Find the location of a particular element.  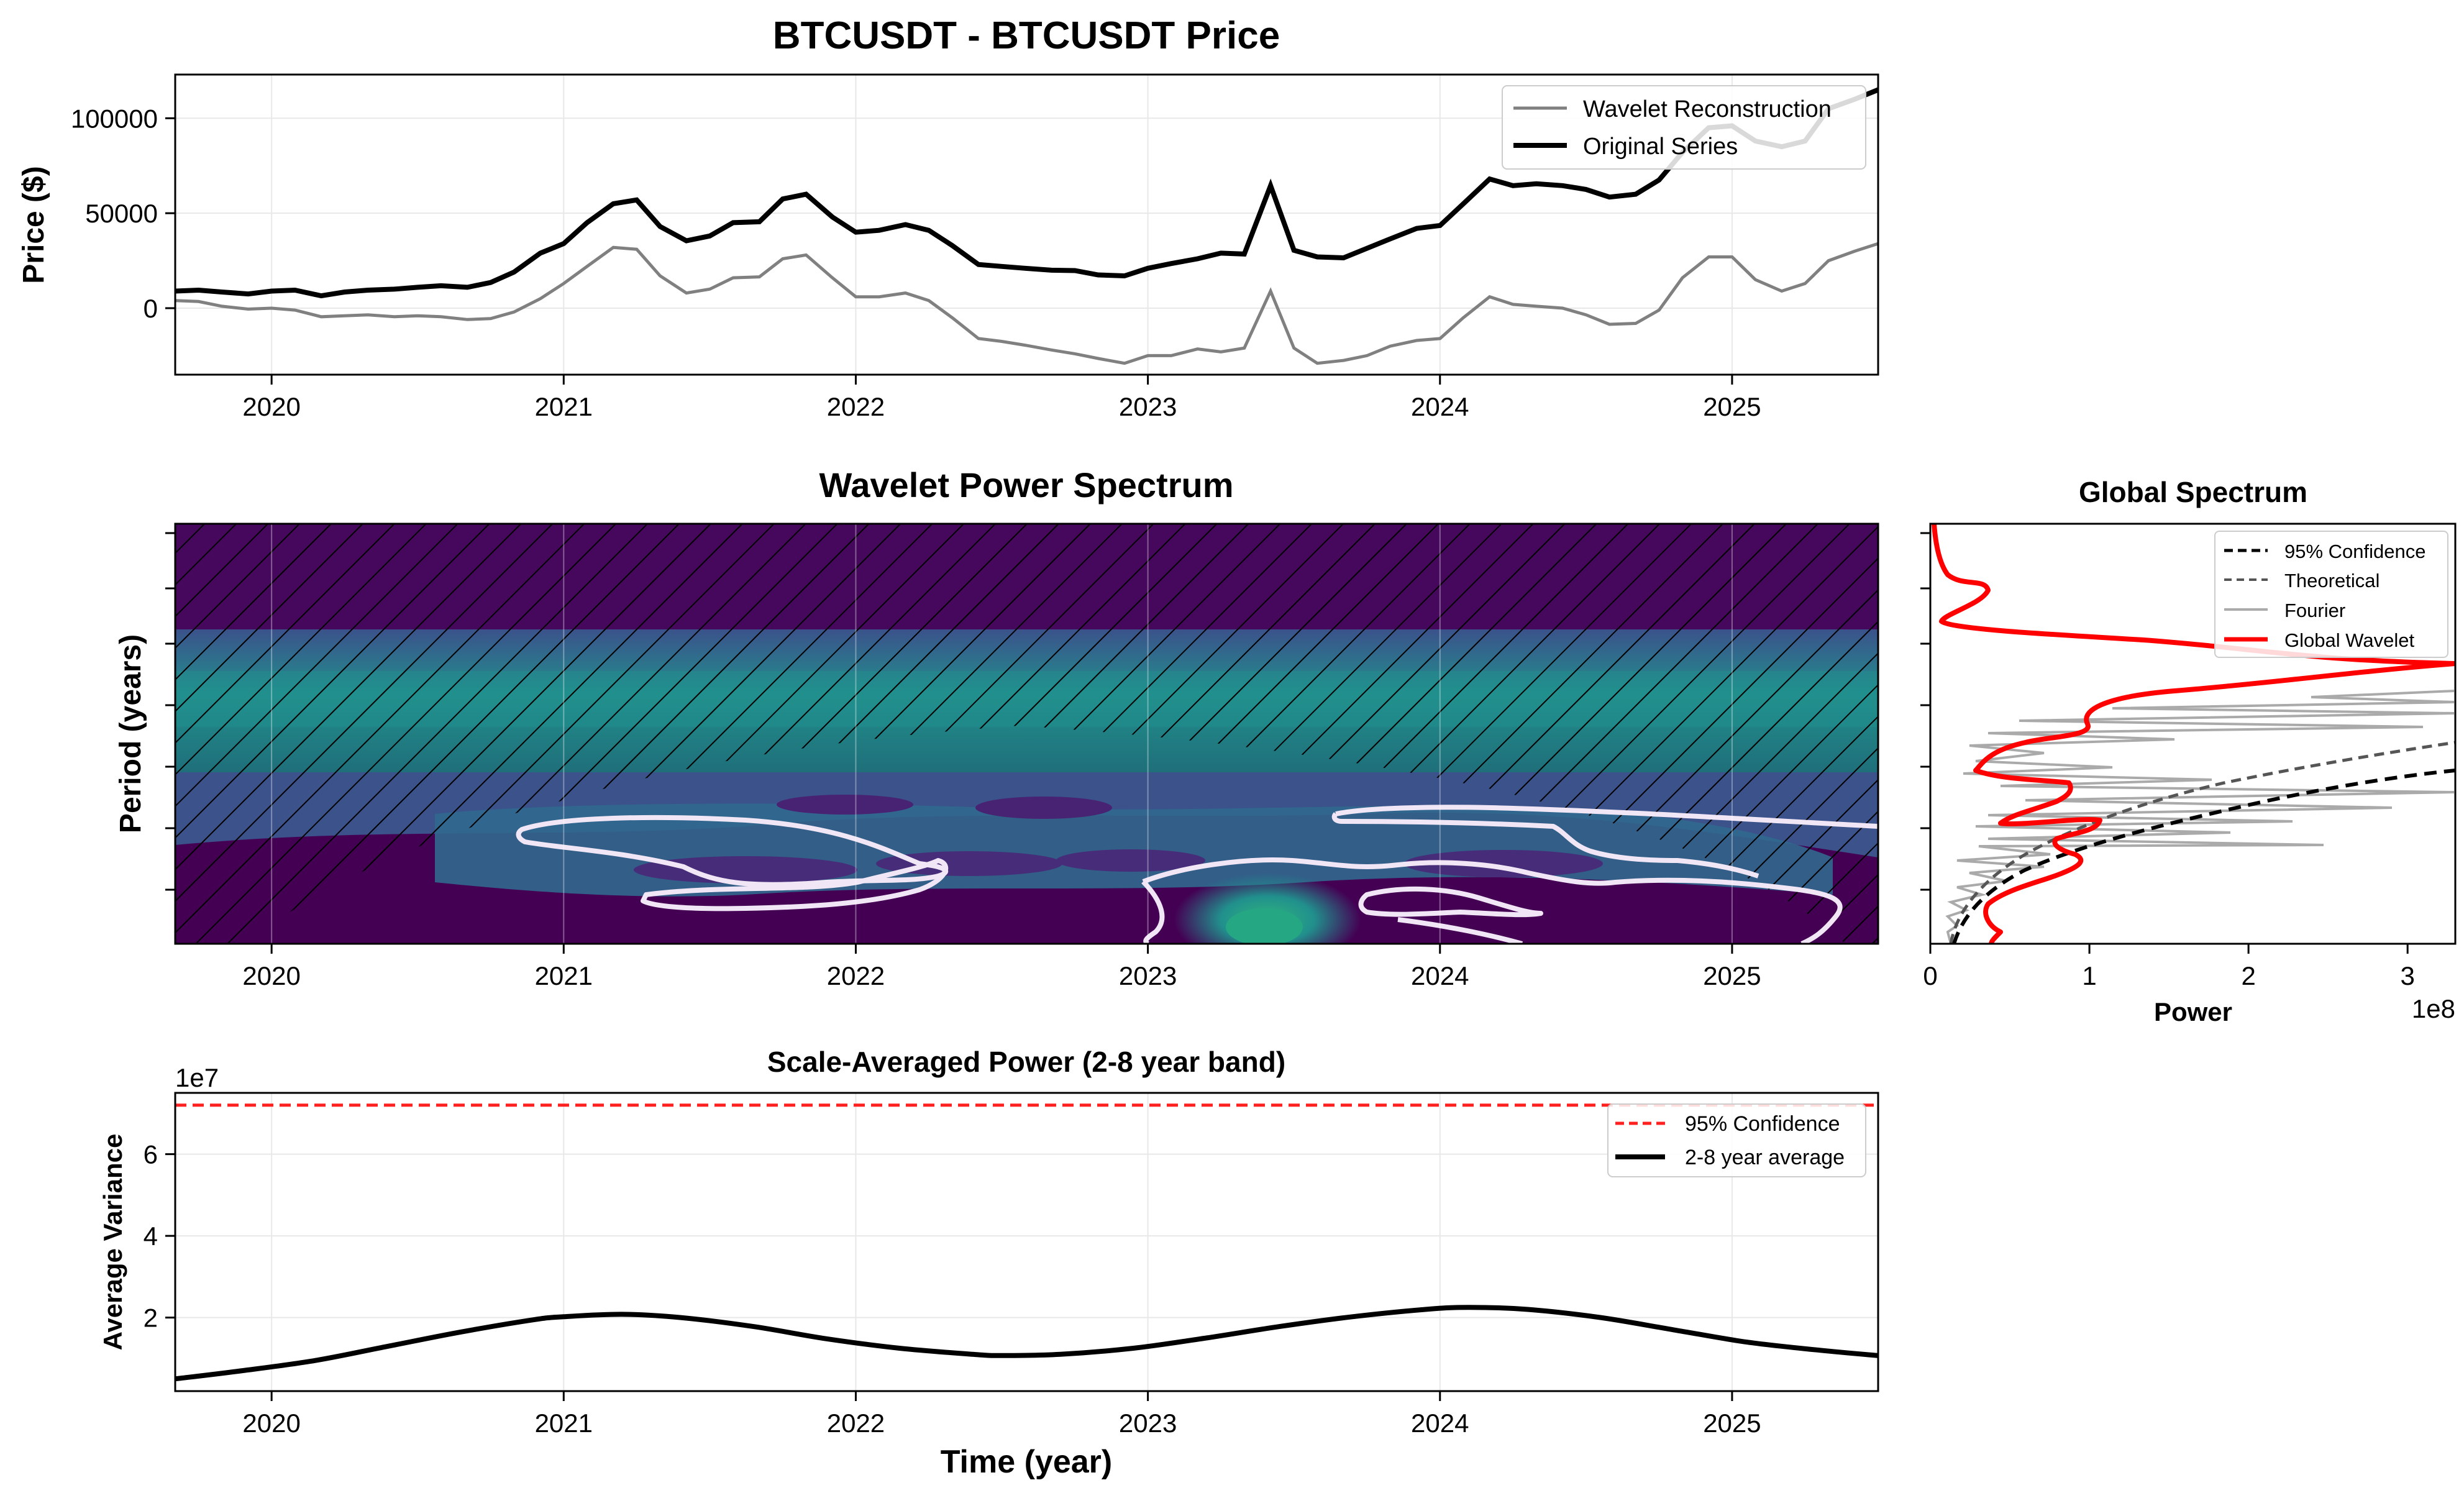

legend-confidence-label: 95% Confidence is located at coordinates (2355, 552).